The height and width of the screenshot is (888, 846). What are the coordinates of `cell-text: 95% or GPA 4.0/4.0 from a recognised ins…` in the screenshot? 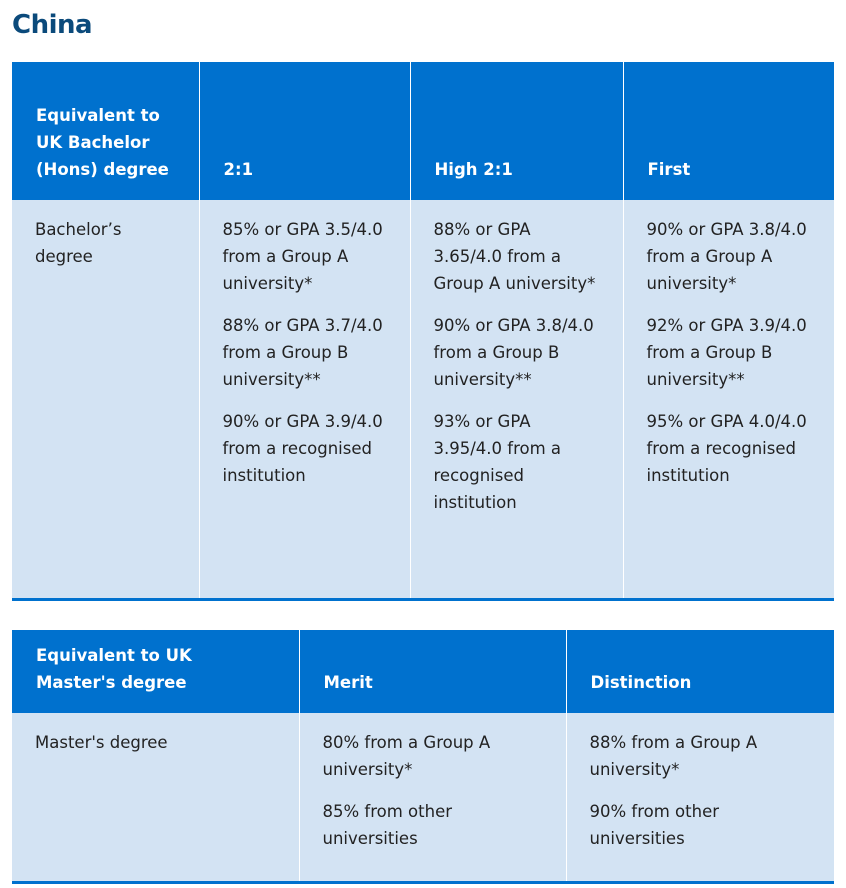 It's located at (726, 448).